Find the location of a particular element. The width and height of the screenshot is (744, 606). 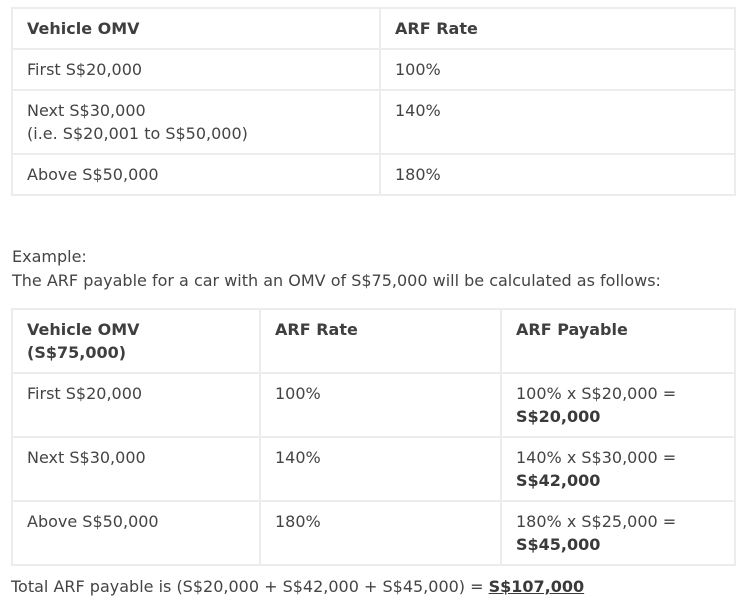

payable-amount: S$42,000 is located at coordinates (558, 480).